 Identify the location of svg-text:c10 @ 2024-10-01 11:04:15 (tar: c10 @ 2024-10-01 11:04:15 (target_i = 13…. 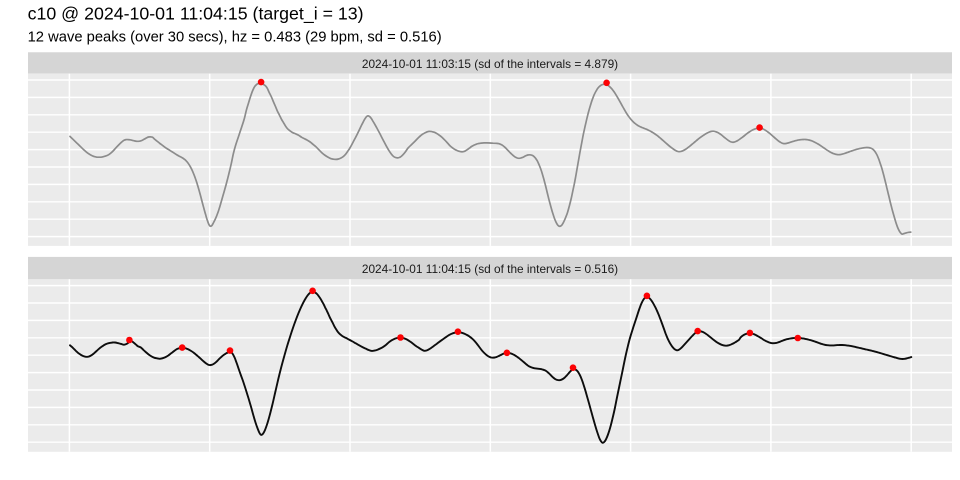
(196, 14).